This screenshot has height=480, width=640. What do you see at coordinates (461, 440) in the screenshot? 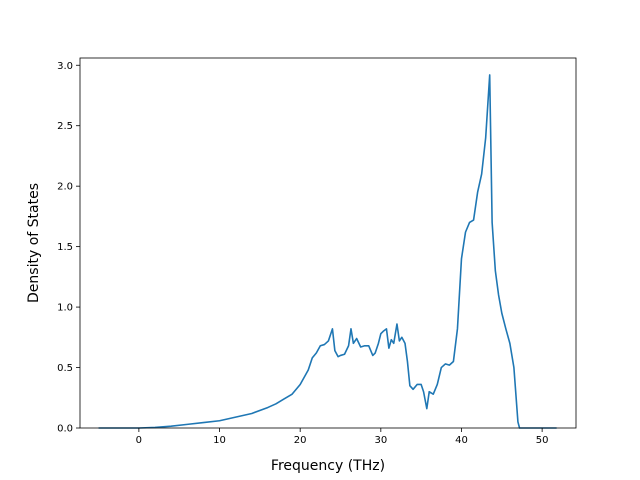
I see `x-tick-label: 40` at bounding box center [461, 440].